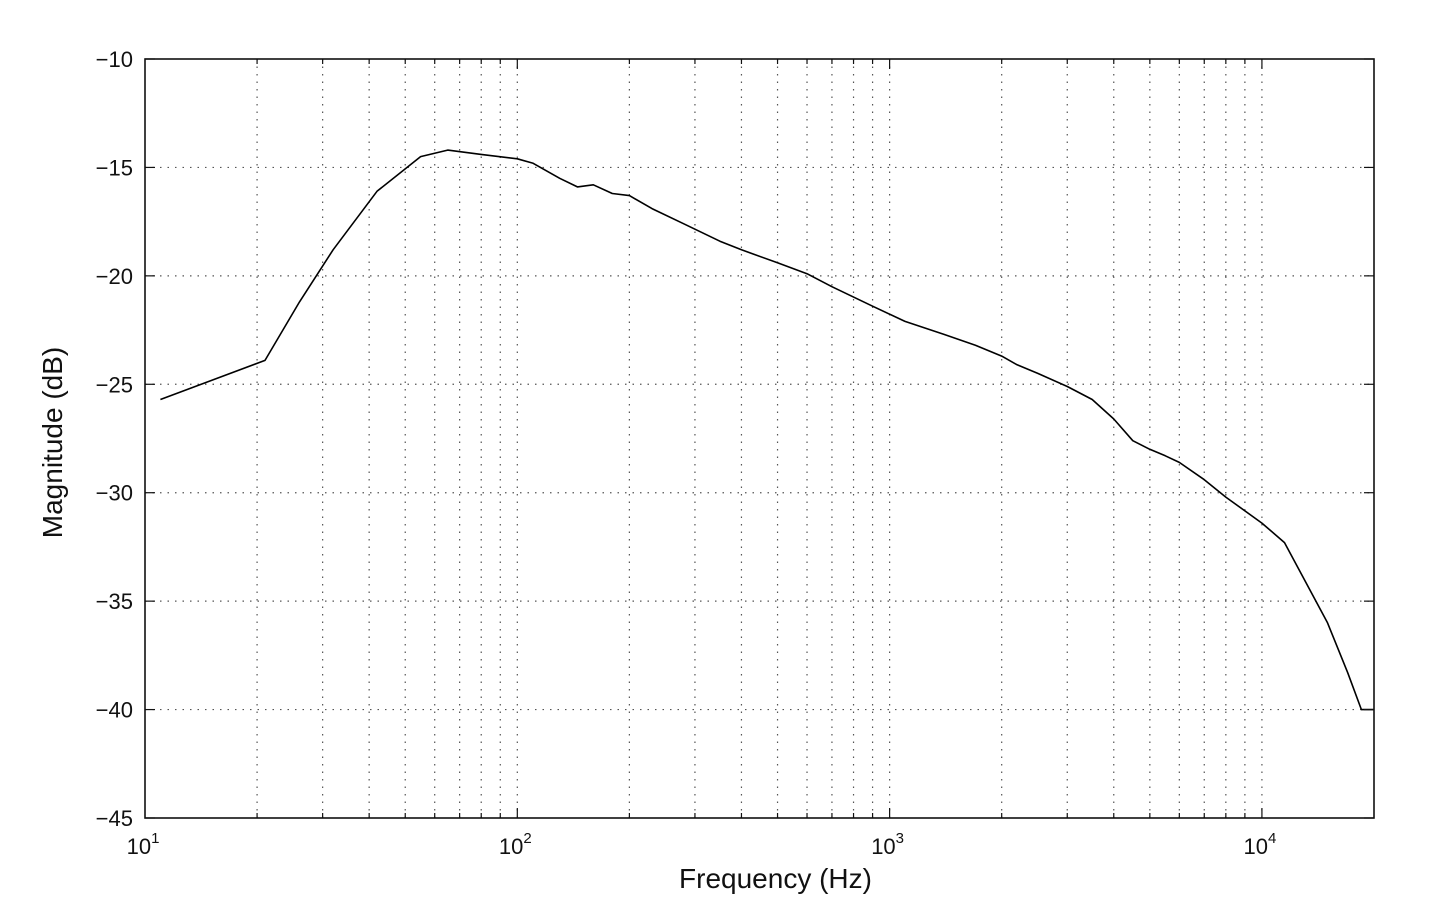 The width and height of the screenshot is (1440, 901). Describe the element at coordinates (515, 844) in the screenshot. I see `x-tick-label: 10²` at that location.